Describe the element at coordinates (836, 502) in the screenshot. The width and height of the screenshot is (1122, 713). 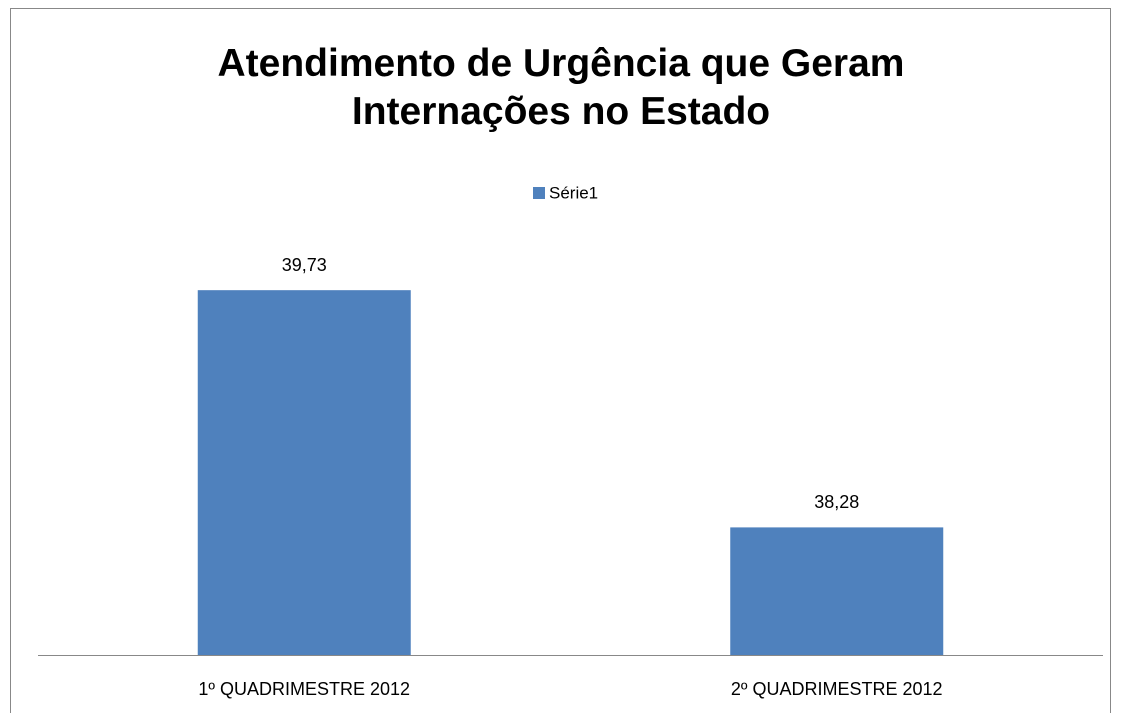
I see `value-label: 38,28` at that location.